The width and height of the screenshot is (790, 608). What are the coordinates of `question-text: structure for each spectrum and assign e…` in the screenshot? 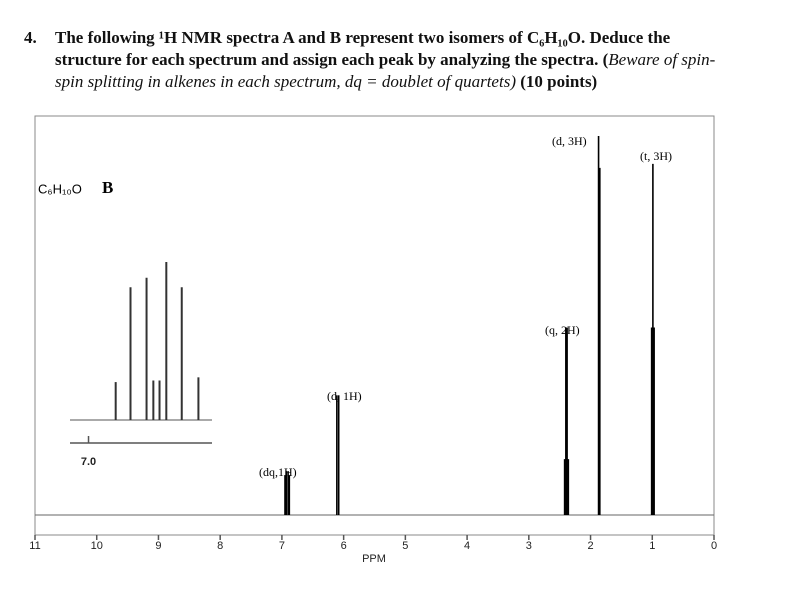 It's located at (332, 59).